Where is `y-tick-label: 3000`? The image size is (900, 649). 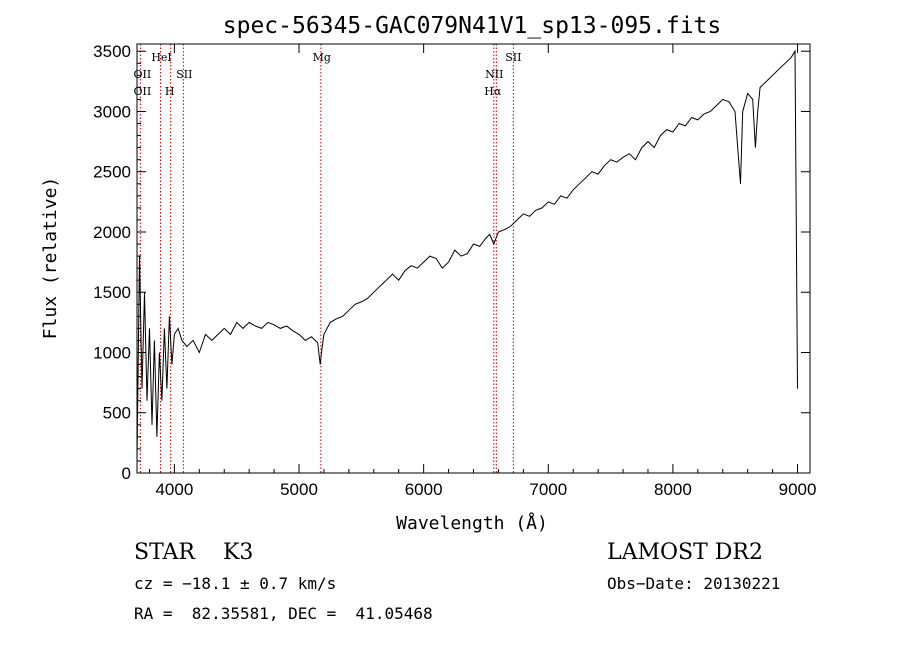 y-tick-label: 3000 is located at coordinates (112, 111).